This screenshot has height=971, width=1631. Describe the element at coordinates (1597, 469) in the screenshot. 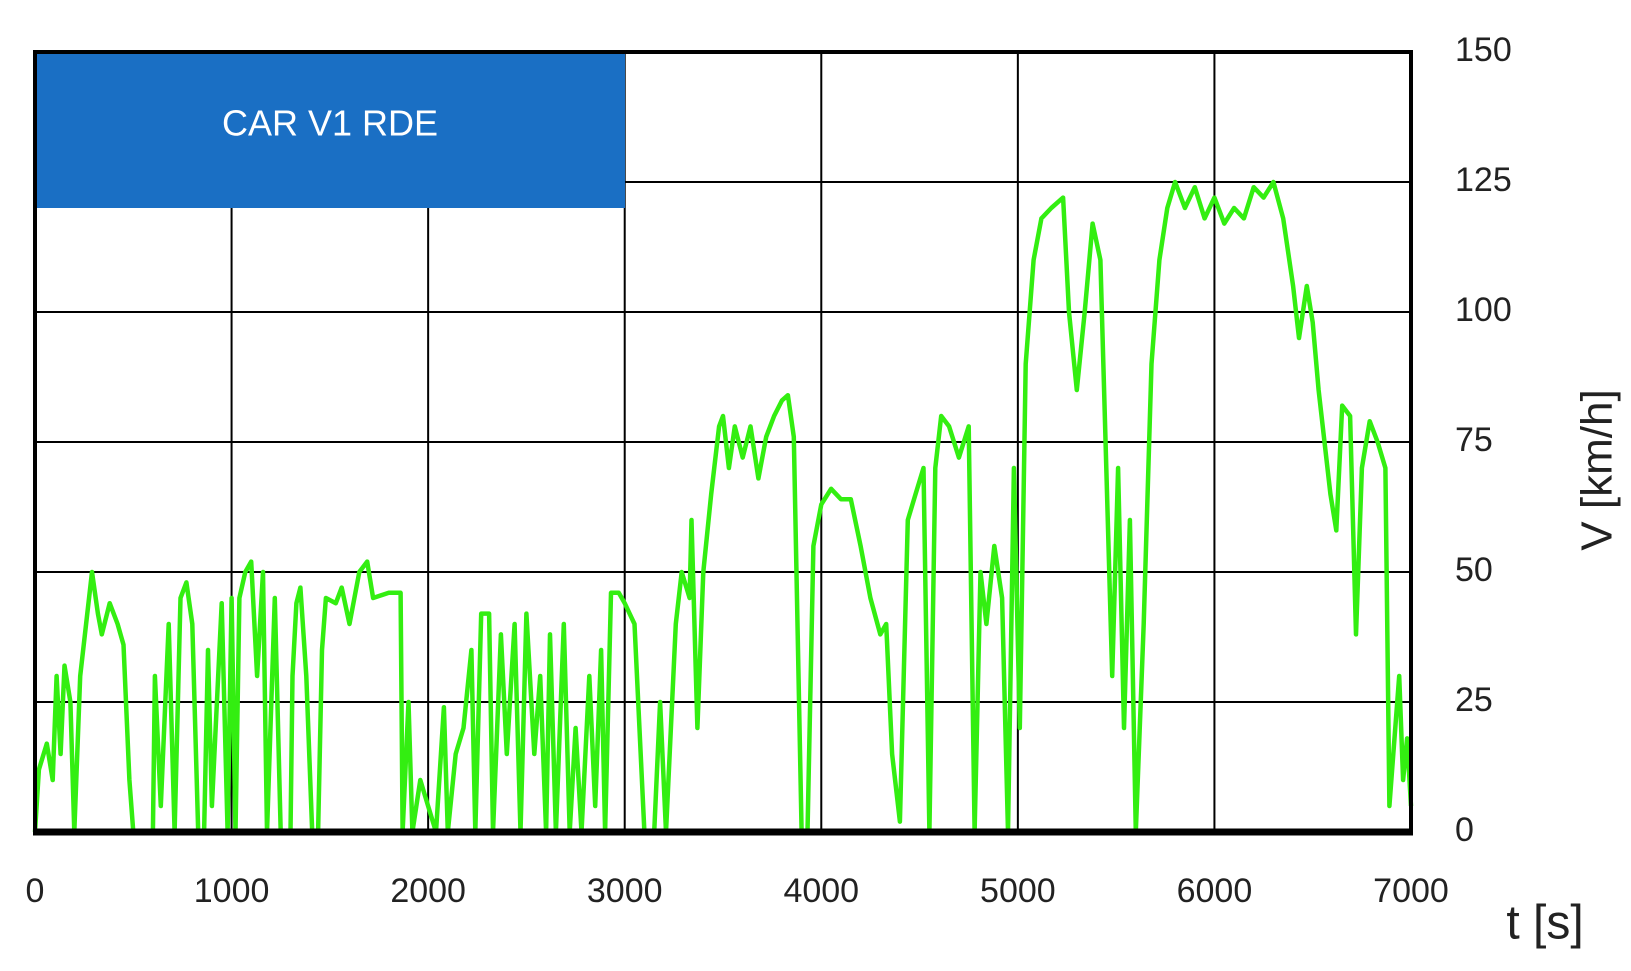

I see `y-axis-label: V [km/h]` at that location.